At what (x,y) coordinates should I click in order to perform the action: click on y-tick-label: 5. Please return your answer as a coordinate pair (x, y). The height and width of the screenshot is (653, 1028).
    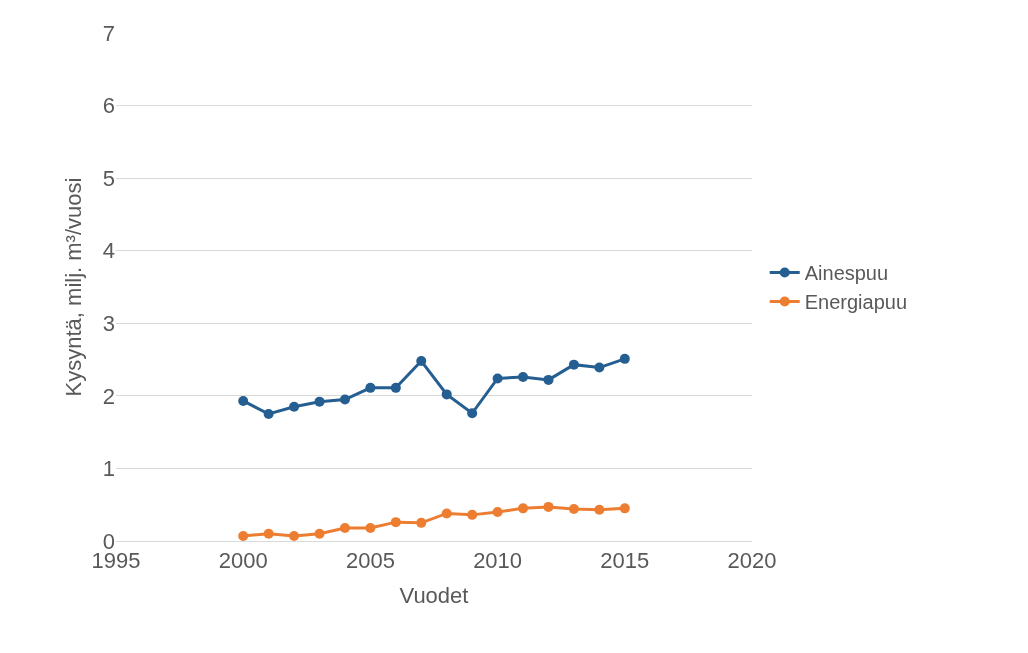
    Looking at the image, I should click on (108, 178).